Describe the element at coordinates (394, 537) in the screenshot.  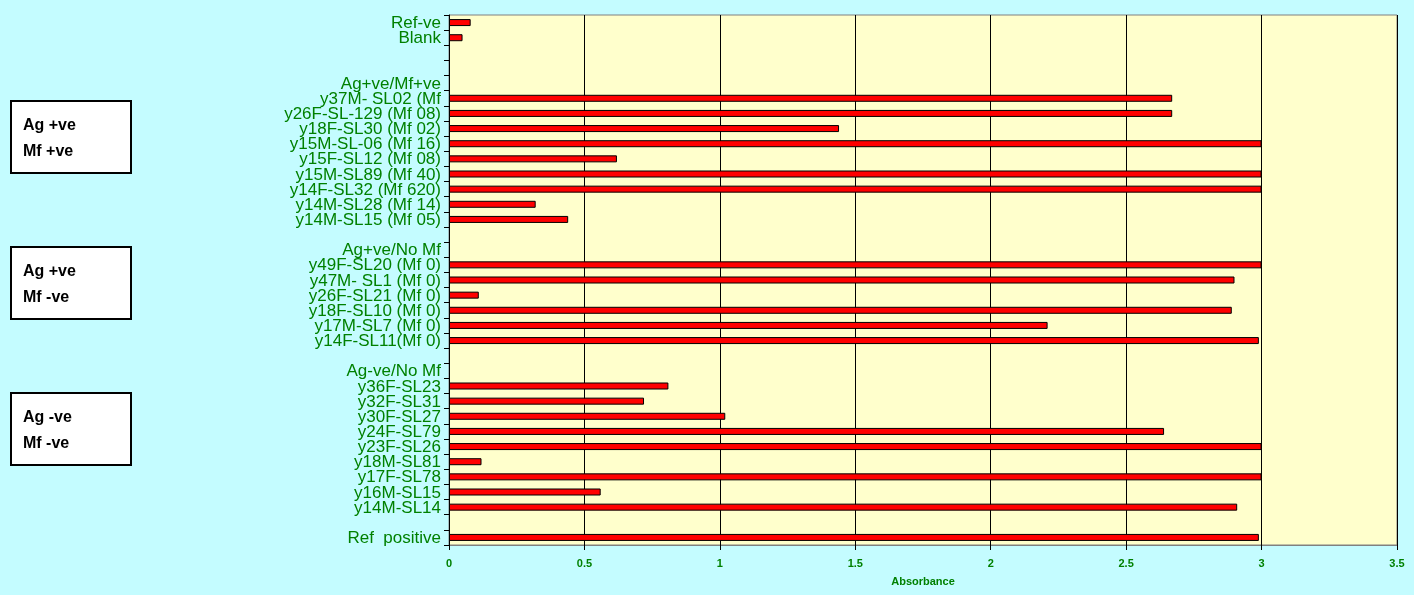
I see `y-tick-label: Ref positive` at that location.